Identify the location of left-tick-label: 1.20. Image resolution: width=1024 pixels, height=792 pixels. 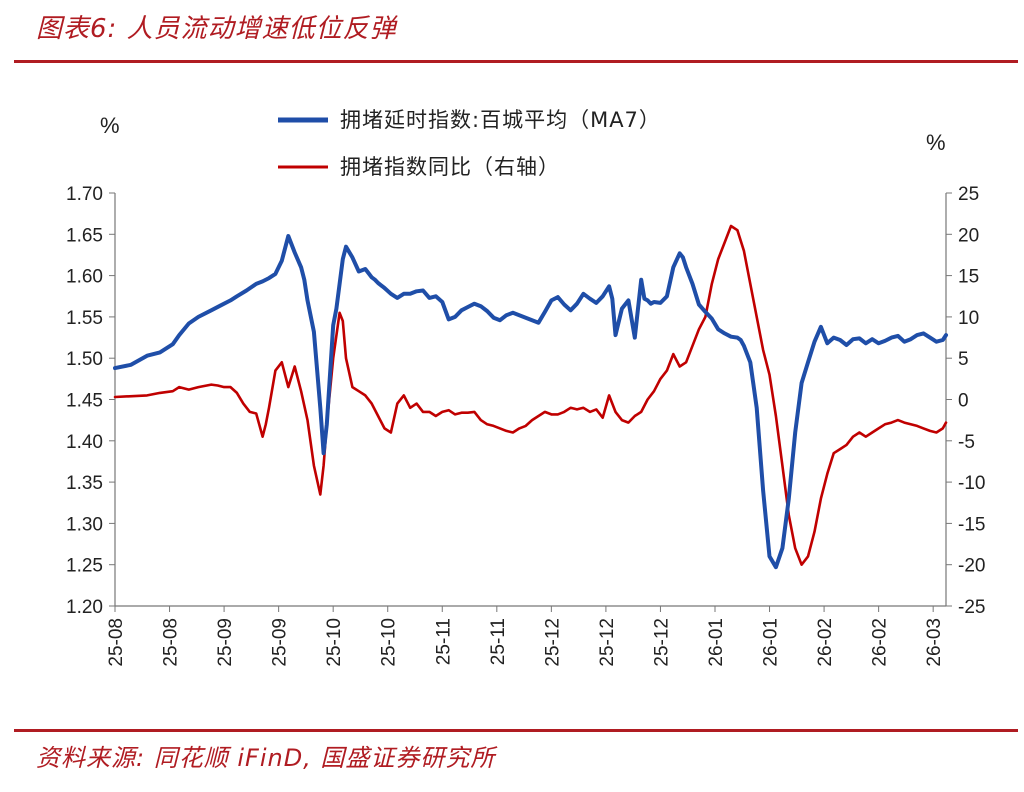
(84, 607).